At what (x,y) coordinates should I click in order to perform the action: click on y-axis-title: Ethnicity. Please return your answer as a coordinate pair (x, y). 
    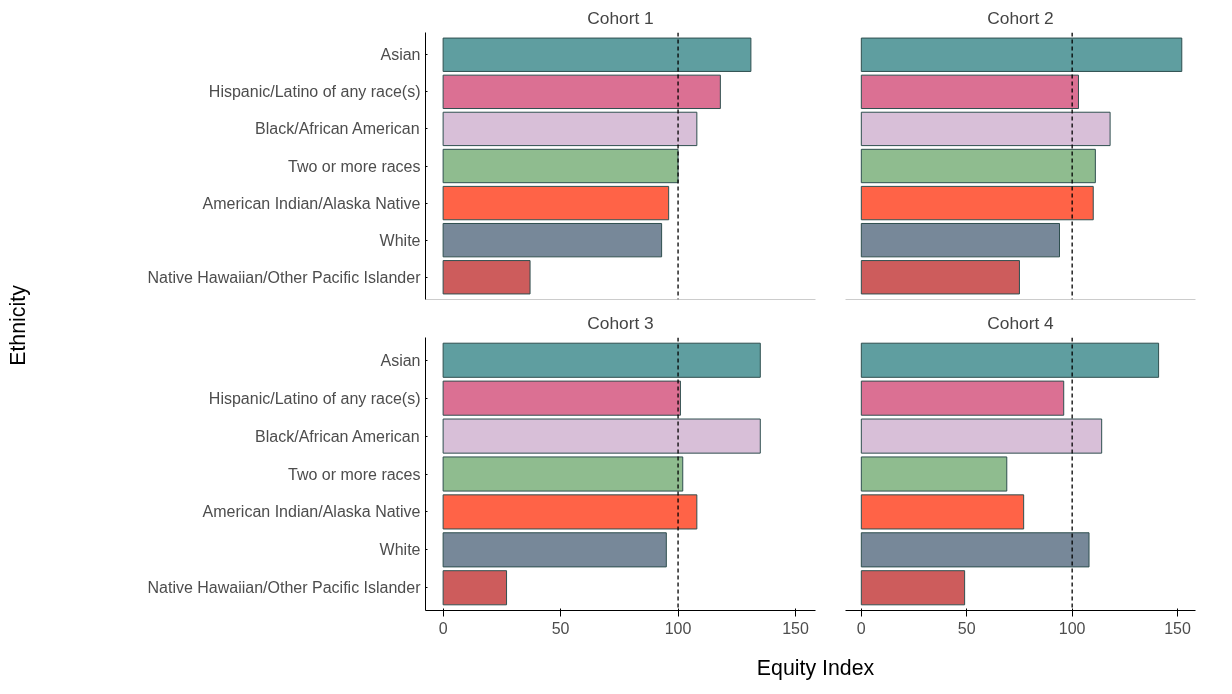
    Looking at the image, I should click on (18, 325).